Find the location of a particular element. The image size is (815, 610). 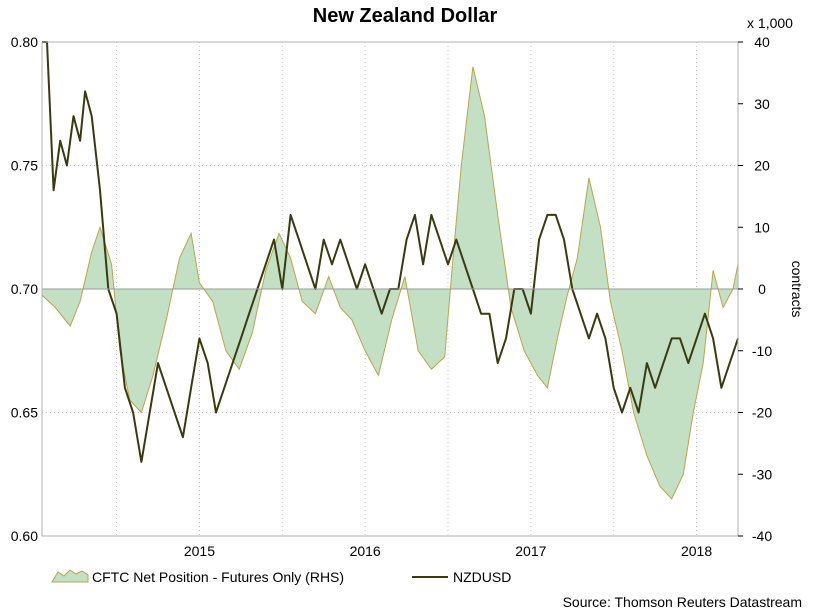

x-tick-label-2018: 2018 is located at coordinates (696, 551).